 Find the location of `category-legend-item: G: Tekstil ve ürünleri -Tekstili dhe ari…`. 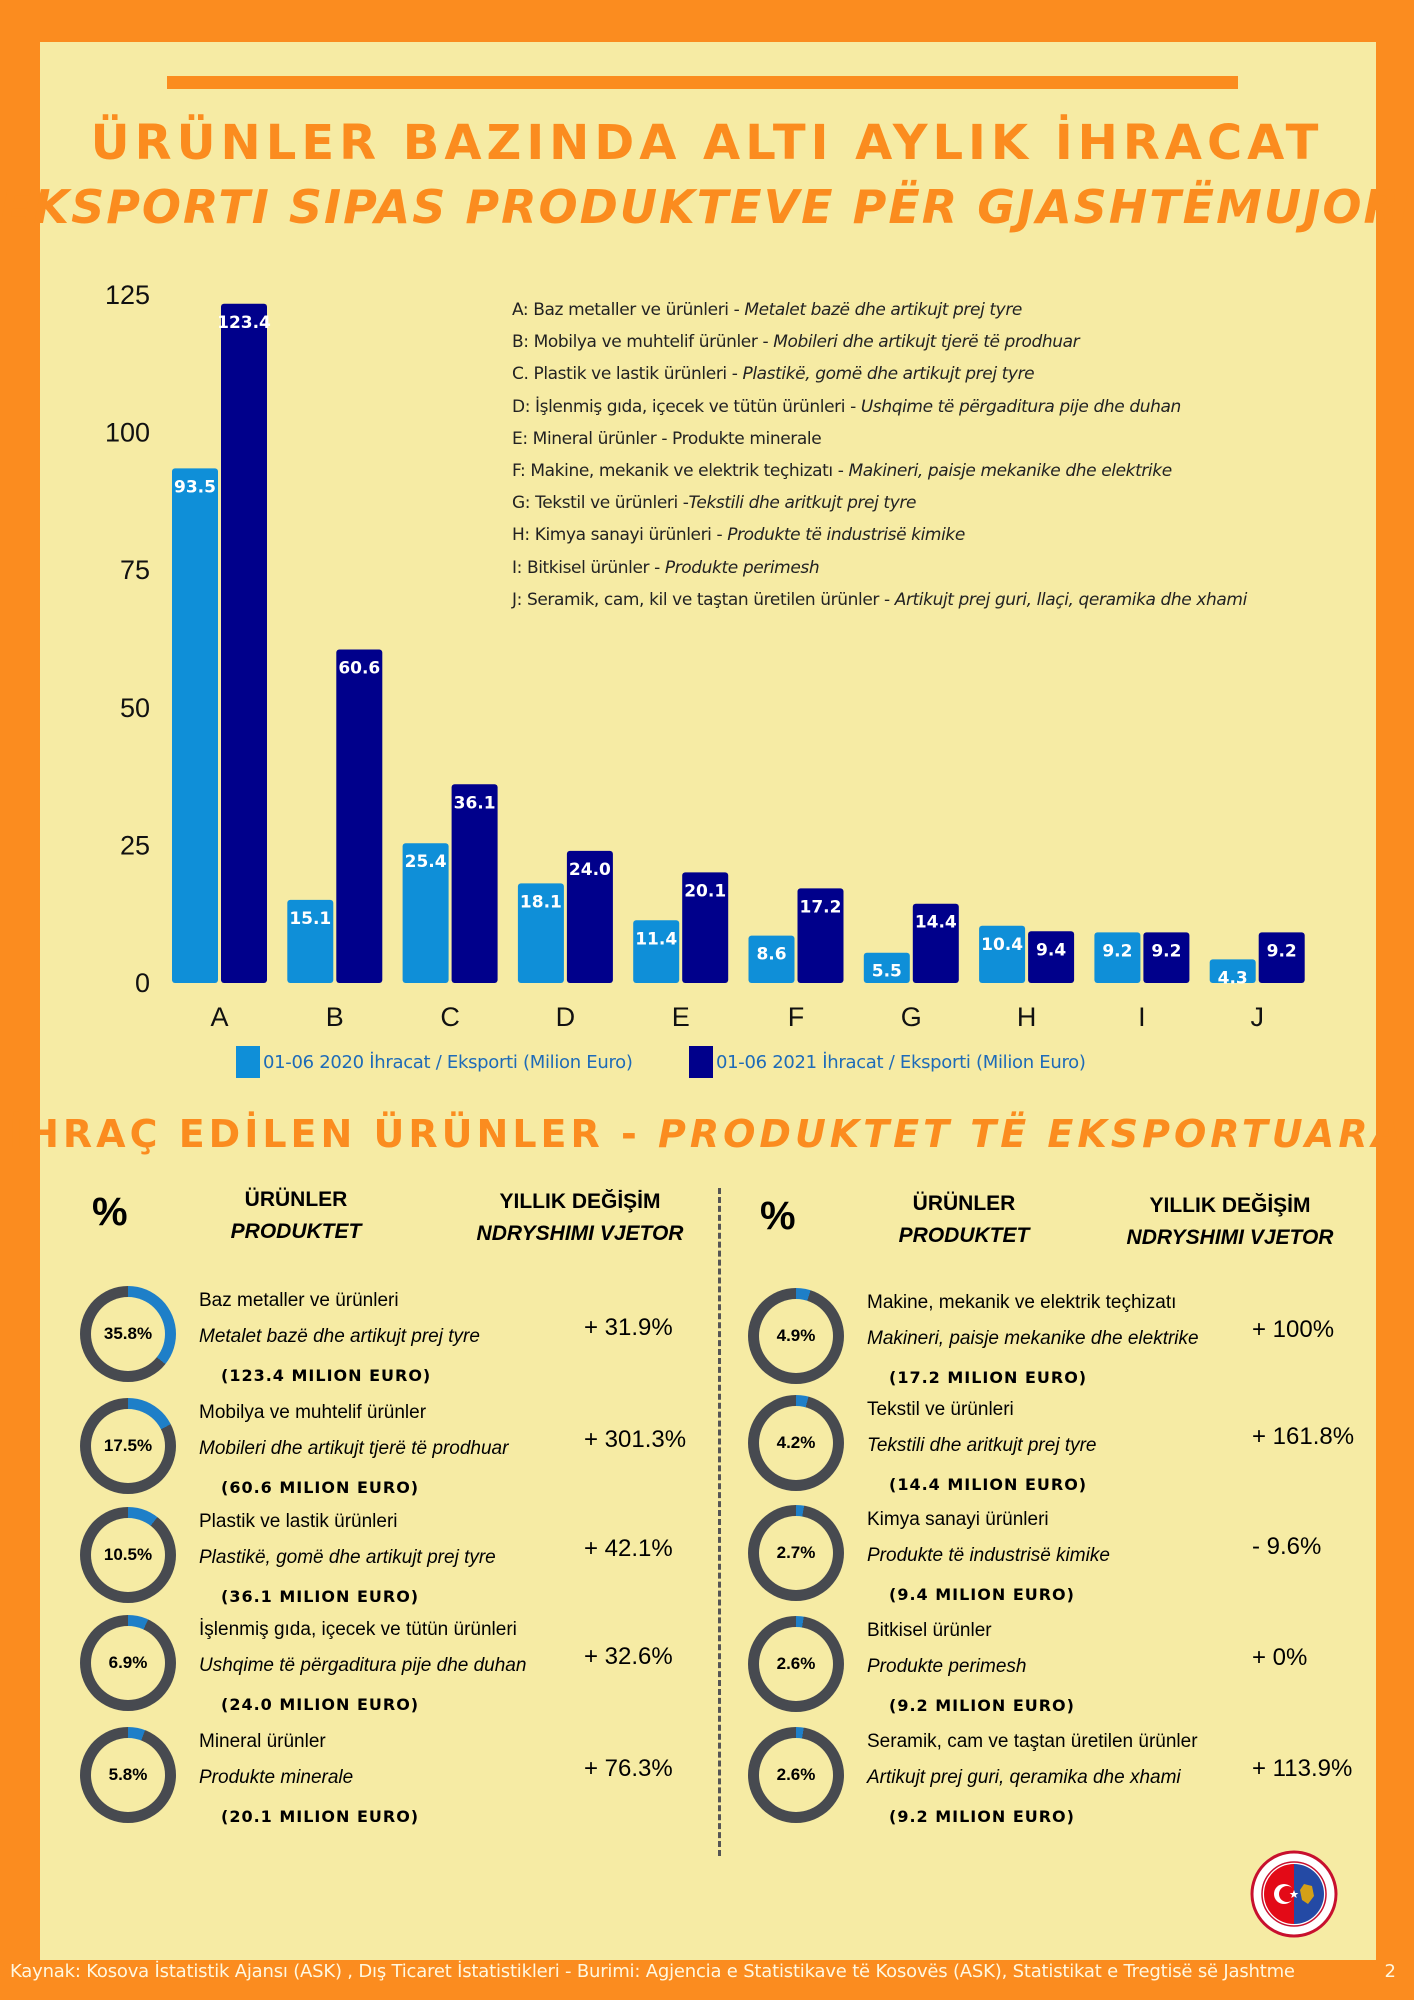

category-legend-item: G: Tekstil ve ürünleri -Tekstili dhe ari… is located at coordinates (922, 503).